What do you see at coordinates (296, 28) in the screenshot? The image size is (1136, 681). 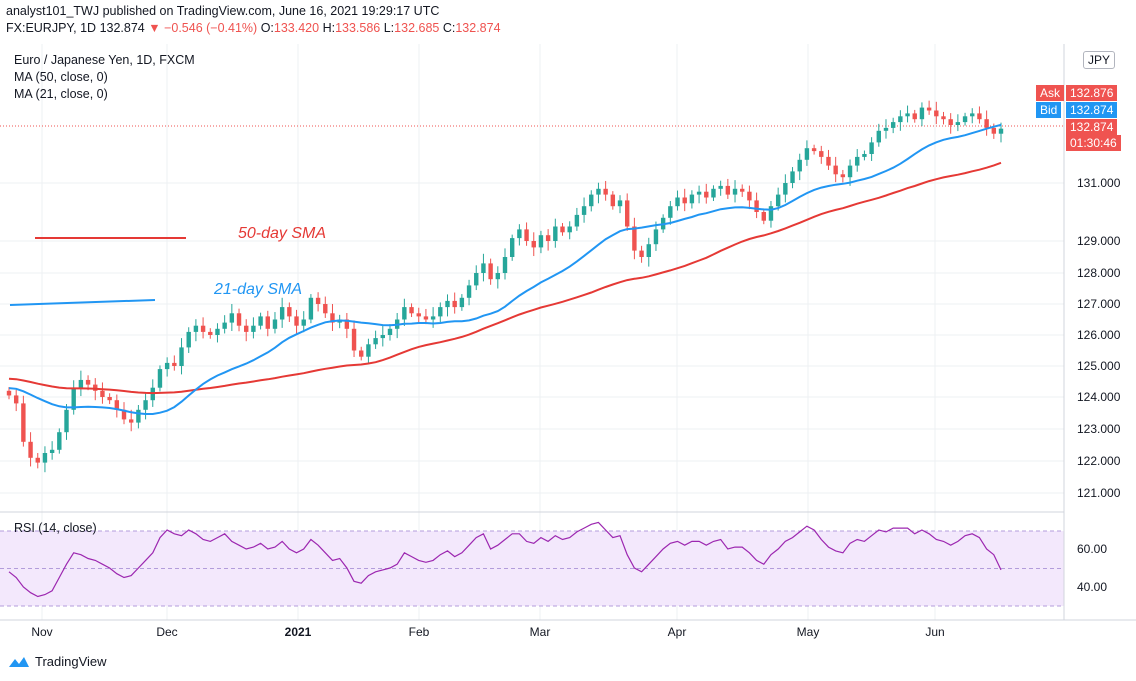 I see `open-value: 133.420` at bounding box center [296, 28].